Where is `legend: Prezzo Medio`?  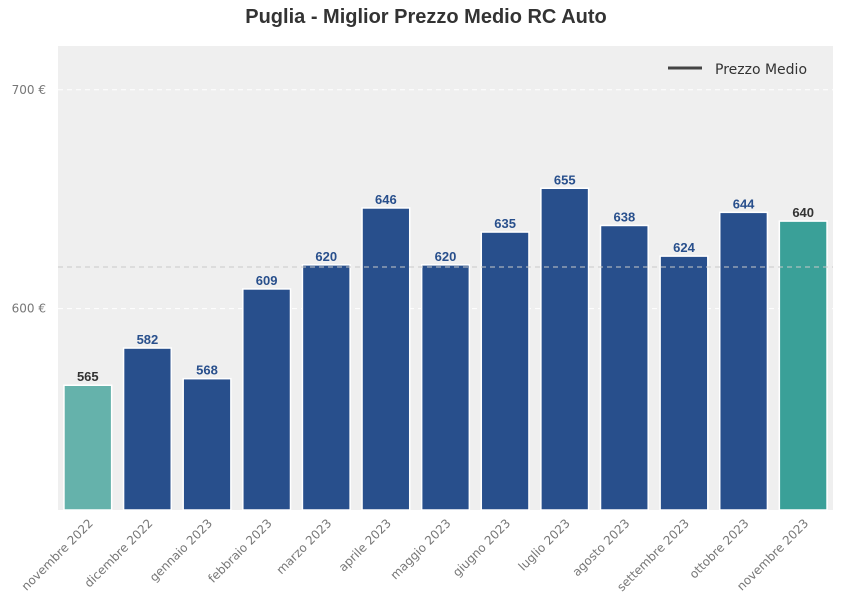
legend: Prezzo Medio is located at coordinates (737, 70).